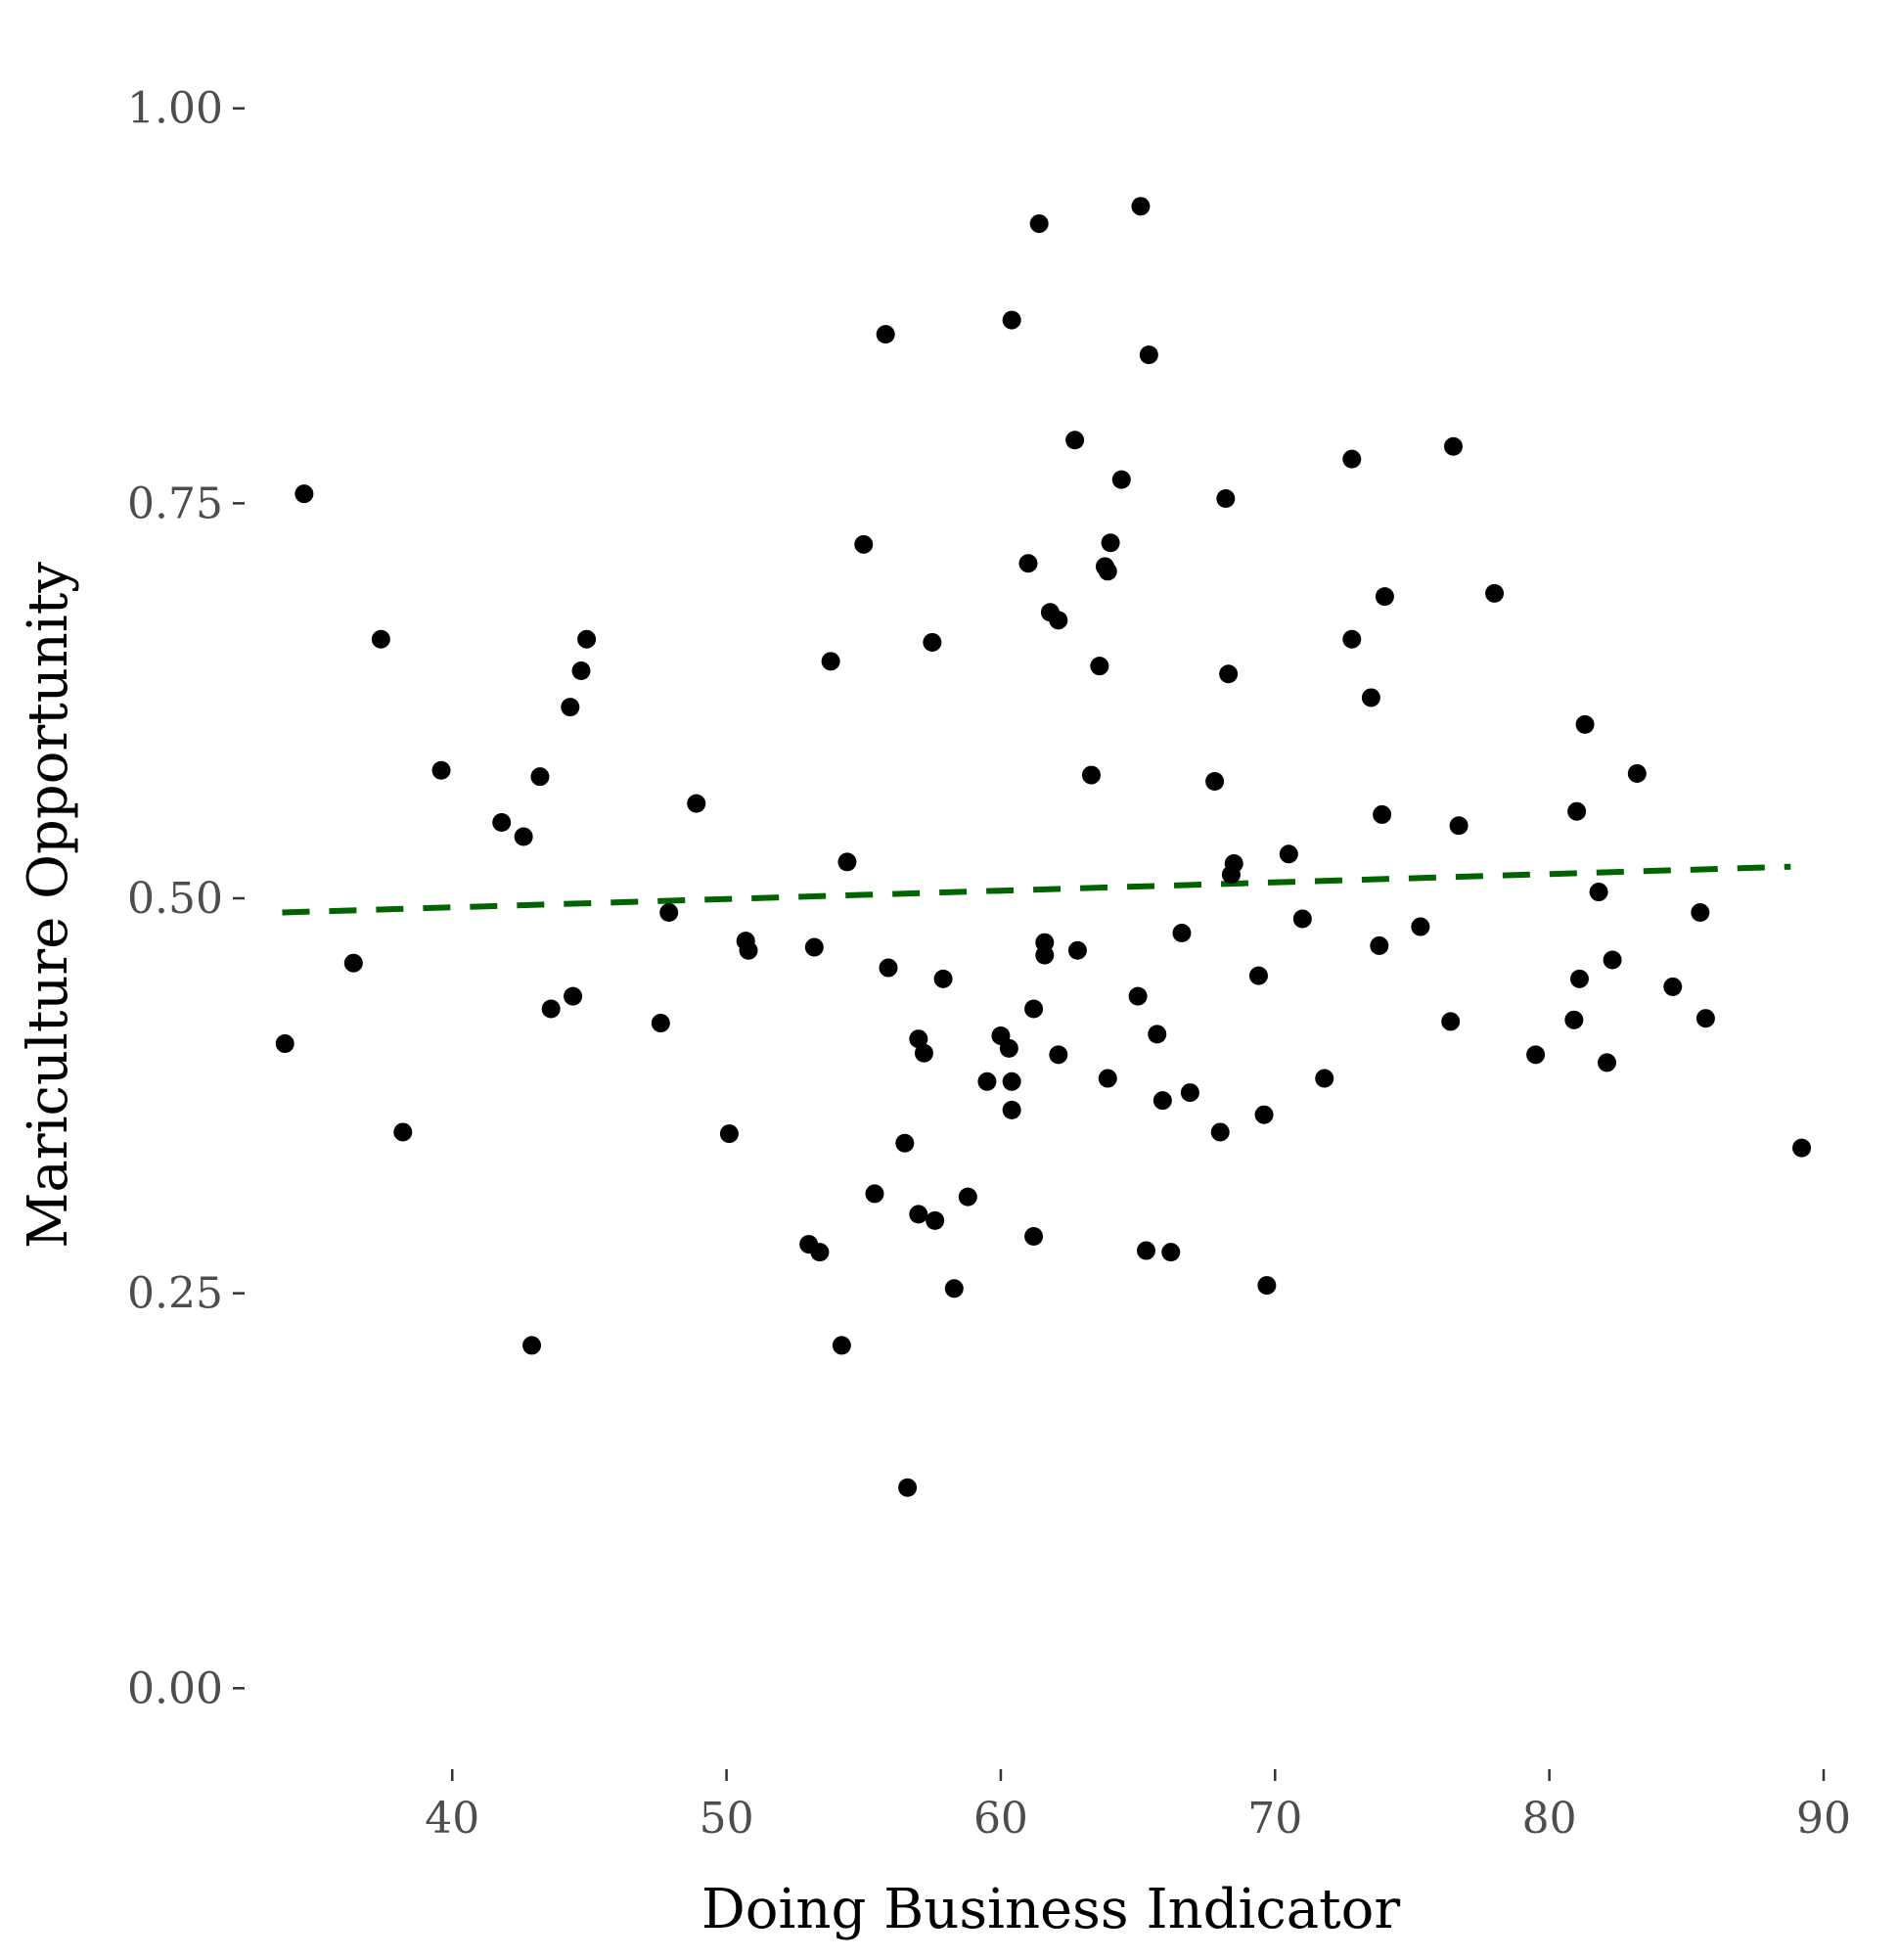  I want to click on y-tick-label: 0.00, so click(175, 1688).